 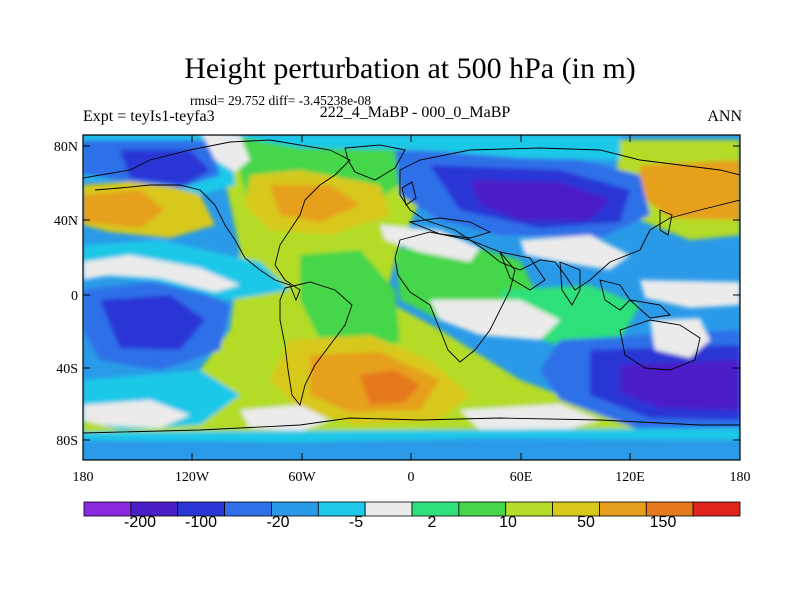 What do you see at coordinates (663, 522) in the screenshot?
I see `colorbar-label: 150` at bounding box center [663, 522].